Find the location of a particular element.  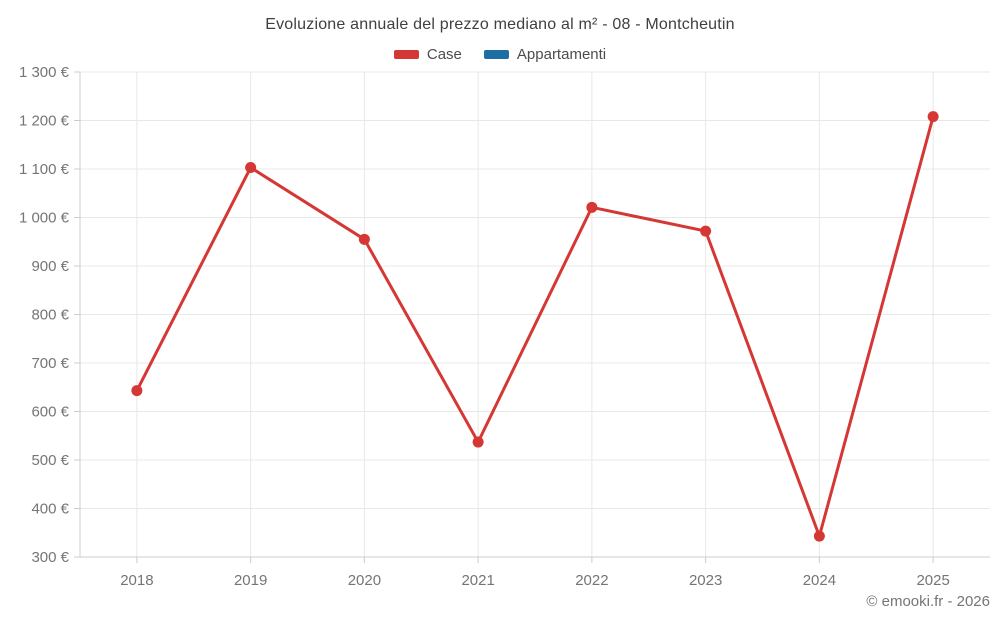

data-point-case-2019 is located at coordinates (251, 168).